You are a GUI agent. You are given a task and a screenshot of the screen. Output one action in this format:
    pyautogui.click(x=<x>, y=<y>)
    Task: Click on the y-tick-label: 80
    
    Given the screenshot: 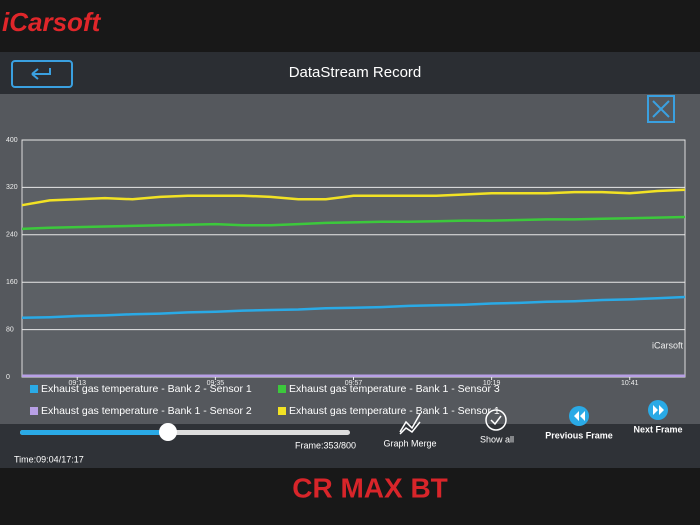 What is the action you would take?
    pyautogui.click(x=10, y=329)
    